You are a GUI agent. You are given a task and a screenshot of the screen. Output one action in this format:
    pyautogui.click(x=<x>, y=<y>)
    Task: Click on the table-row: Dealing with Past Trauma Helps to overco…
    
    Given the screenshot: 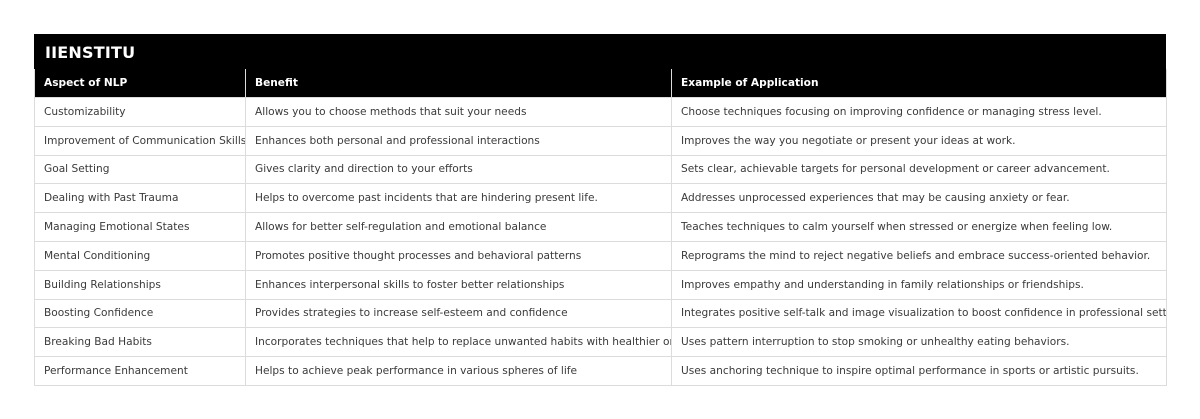 What is the action you would take?
    pyautogui.click(x=600, y=198)
    